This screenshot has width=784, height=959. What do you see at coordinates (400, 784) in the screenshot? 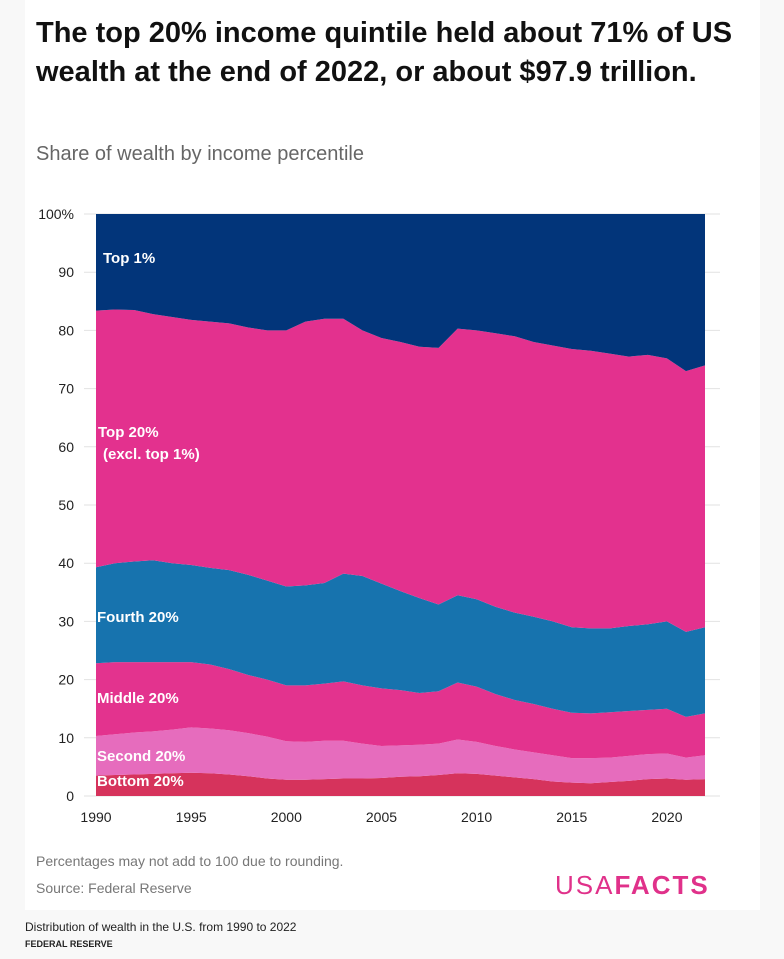
I see `area-bottom-20-` at bounding box center [400, 784].